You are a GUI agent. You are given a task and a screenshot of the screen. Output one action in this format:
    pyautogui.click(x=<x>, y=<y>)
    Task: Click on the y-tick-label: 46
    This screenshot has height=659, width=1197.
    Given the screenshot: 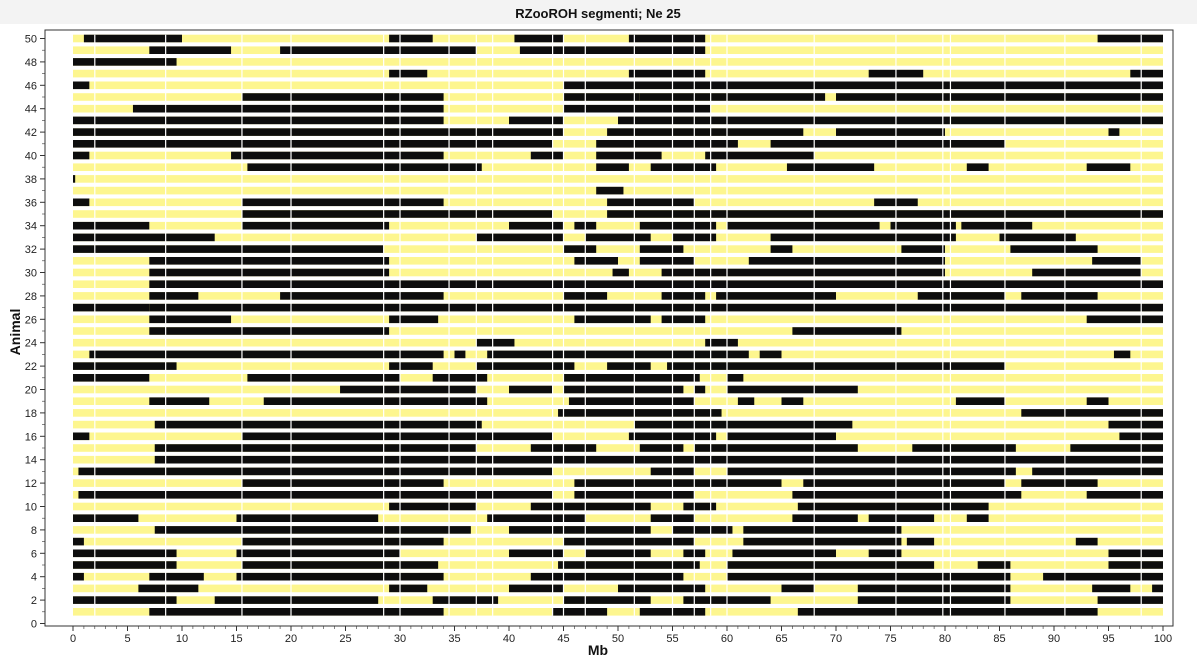 What is the action you would take?
    pyautogui.click(x=31, y=86)
    